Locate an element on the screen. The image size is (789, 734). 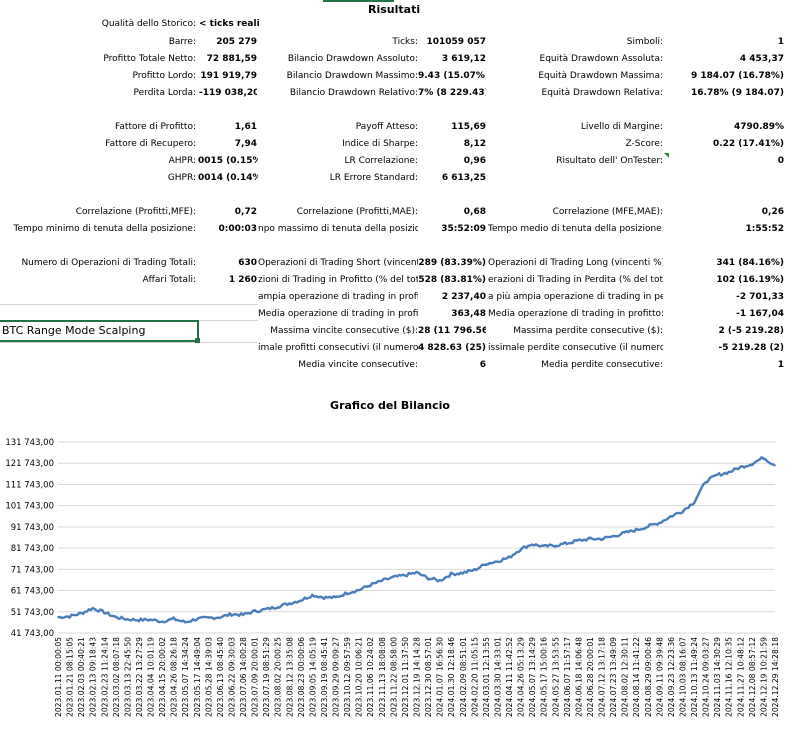
avg-cons-losses-value: 1 is located at coordinates (780, 365).